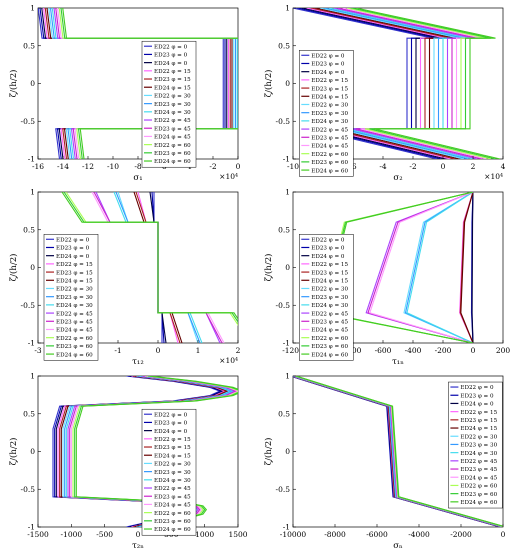  What do you see at coordinates (38, 534) in the screenshot?
I see `x-tick-label: -1500` at bounding box center [38, 534].